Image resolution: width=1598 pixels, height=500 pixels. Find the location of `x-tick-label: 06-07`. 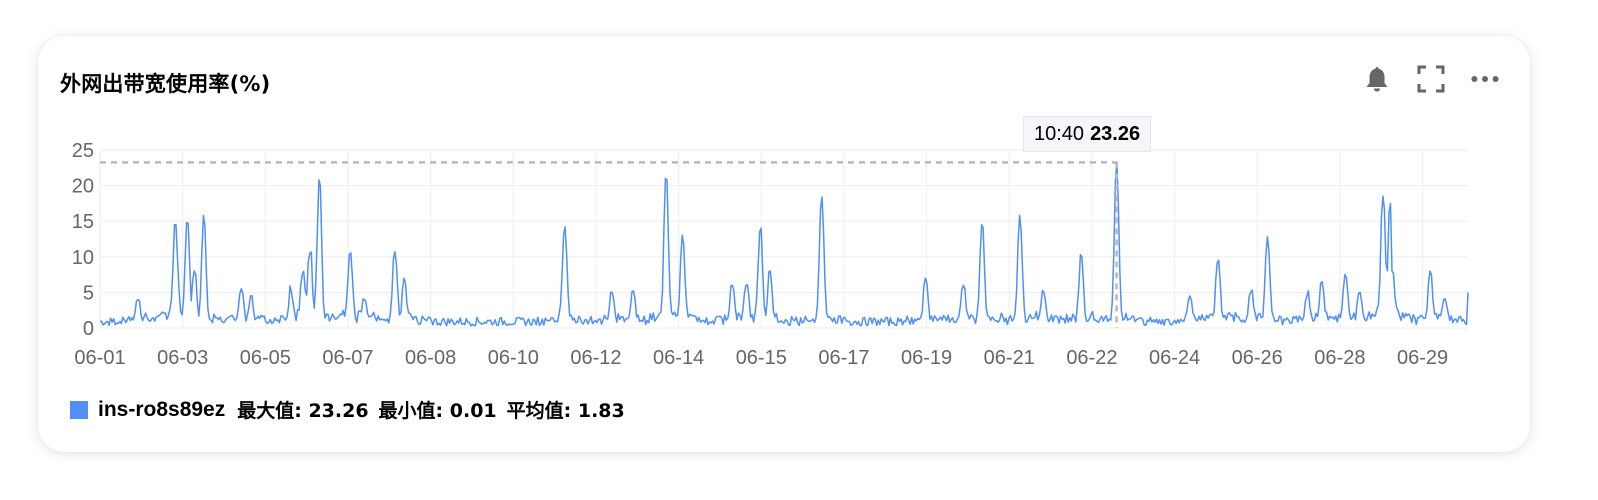

x-tick-label: 06-07 is located at coordinates (347, 358).